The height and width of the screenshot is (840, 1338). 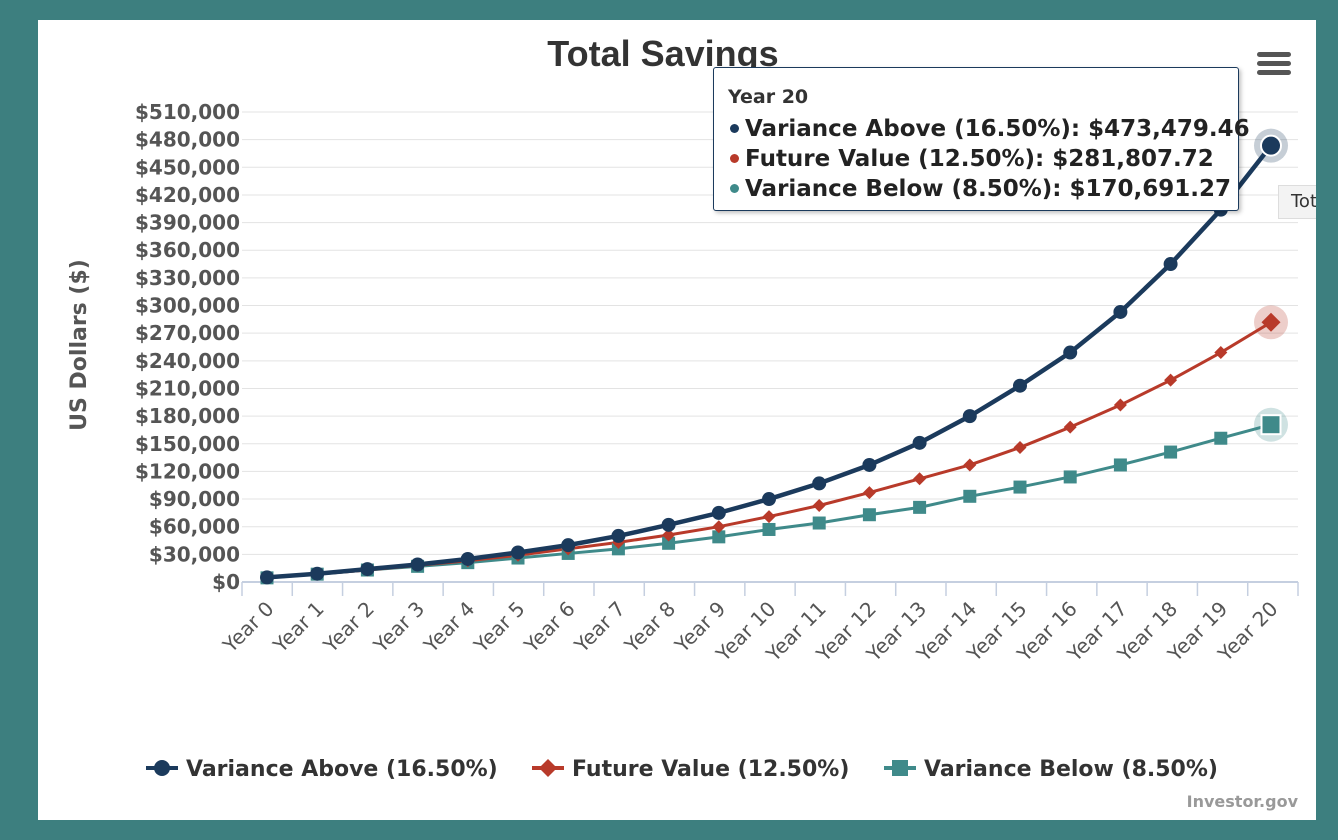 I want to click on y-tick-label: $90,000, so click(x=194, y=499).